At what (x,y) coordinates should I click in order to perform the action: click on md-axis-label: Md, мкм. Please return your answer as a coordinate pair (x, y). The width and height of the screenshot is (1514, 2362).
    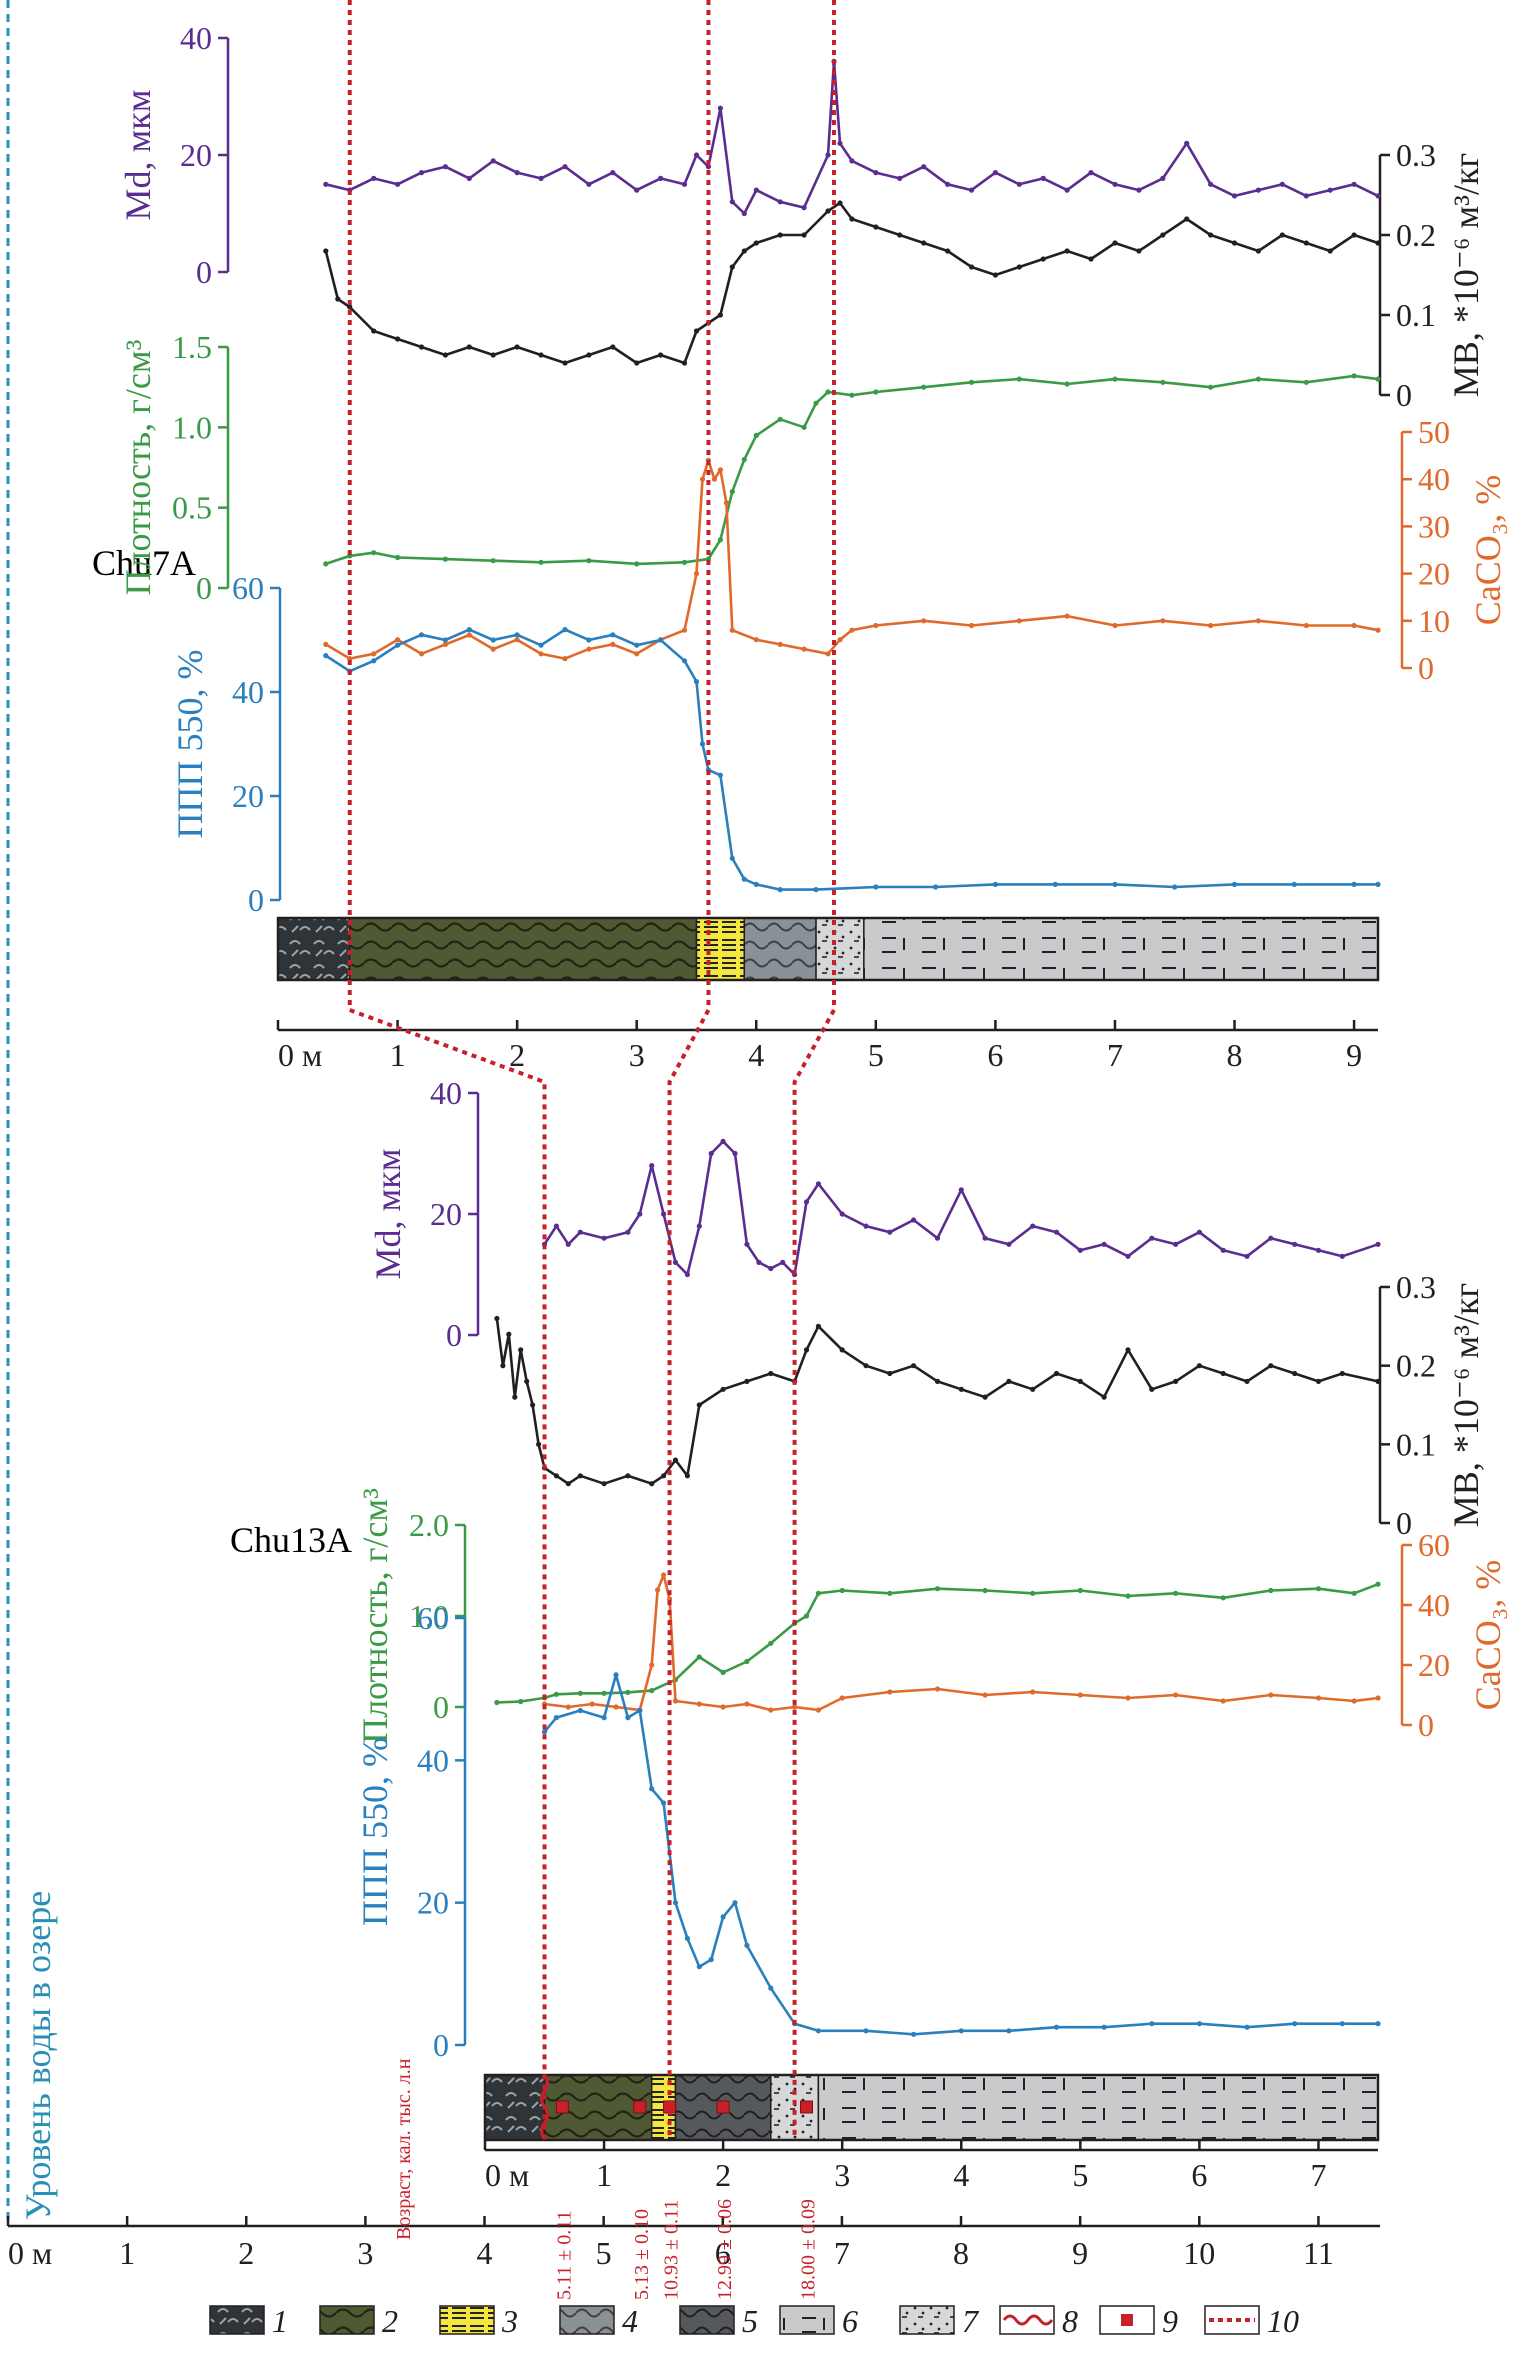
    Looking at the image, I should click on (138, 154).